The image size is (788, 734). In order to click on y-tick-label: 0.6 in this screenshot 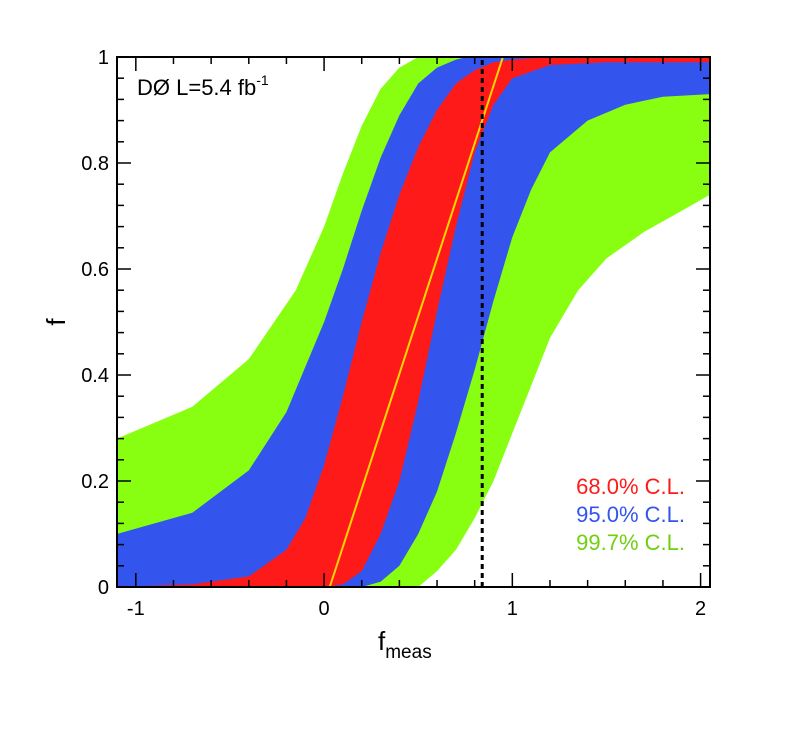, I will do `click(95, 270)`.